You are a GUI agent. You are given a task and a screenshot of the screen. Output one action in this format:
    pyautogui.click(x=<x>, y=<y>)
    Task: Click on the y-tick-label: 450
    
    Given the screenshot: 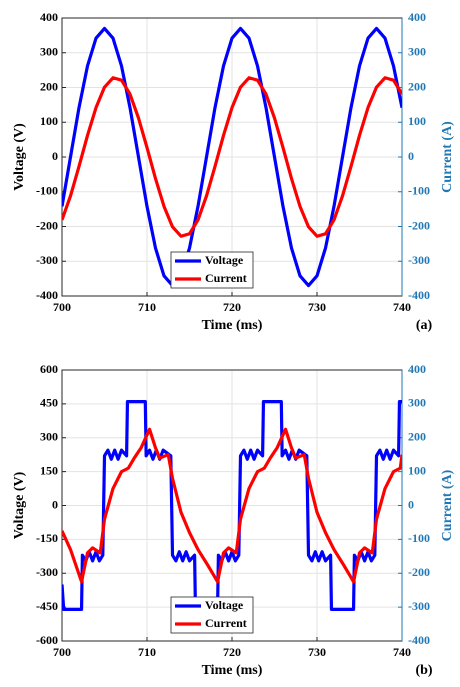 What is the action you would take?
    pyautogui.click(x=49, y=403)
    